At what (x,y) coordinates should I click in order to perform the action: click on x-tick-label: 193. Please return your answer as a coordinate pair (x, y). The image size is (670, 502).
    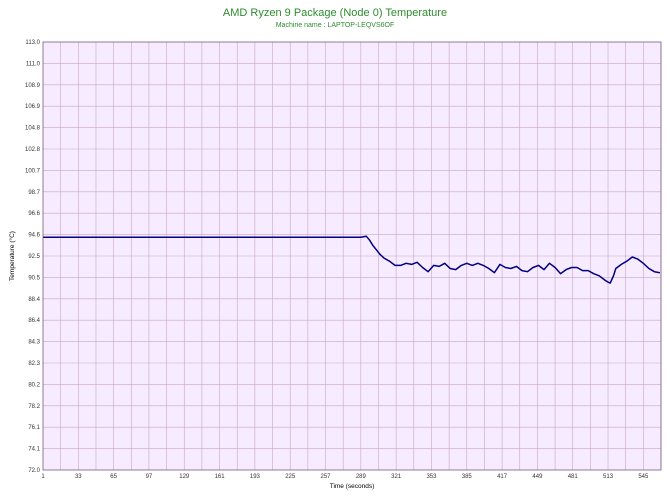
    Looking at the image, I should click on (255, 477).